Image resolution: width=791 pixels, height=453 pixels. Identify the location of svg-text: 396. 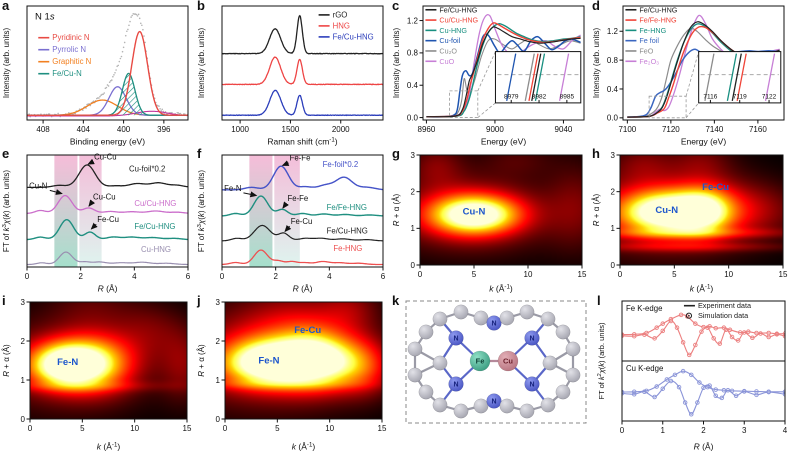
(164, 129).